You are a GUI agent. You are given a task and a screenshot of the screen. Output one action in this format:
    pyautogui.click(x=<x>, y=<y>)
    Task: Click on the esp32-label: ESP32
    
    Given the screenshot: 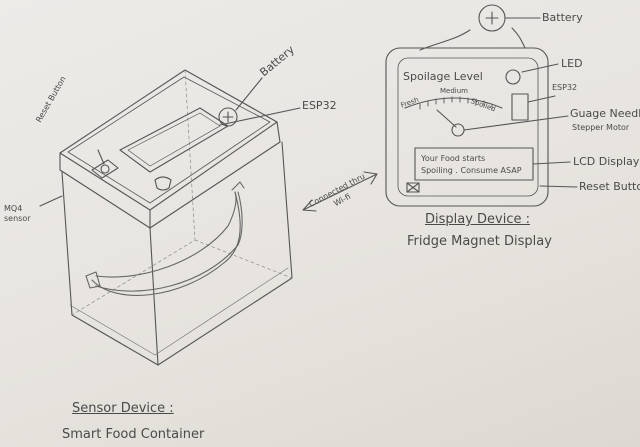 What is the action you would take?
    pyautogui.click(x=319, y=105)
    